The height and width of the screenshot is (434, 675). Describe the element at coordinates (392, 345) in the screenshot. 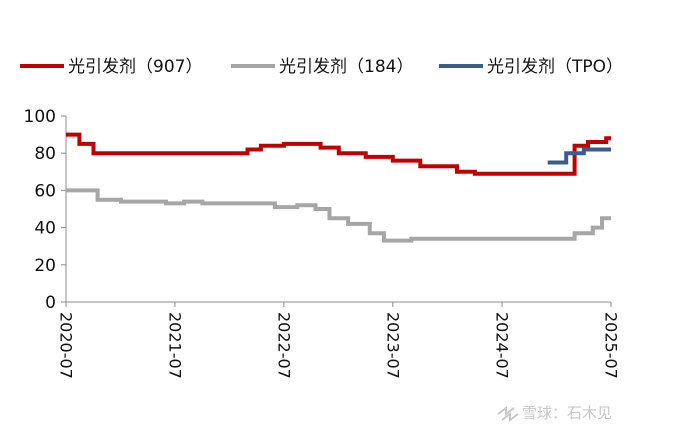

I see `x-tick-label: 2023-07` at that location.